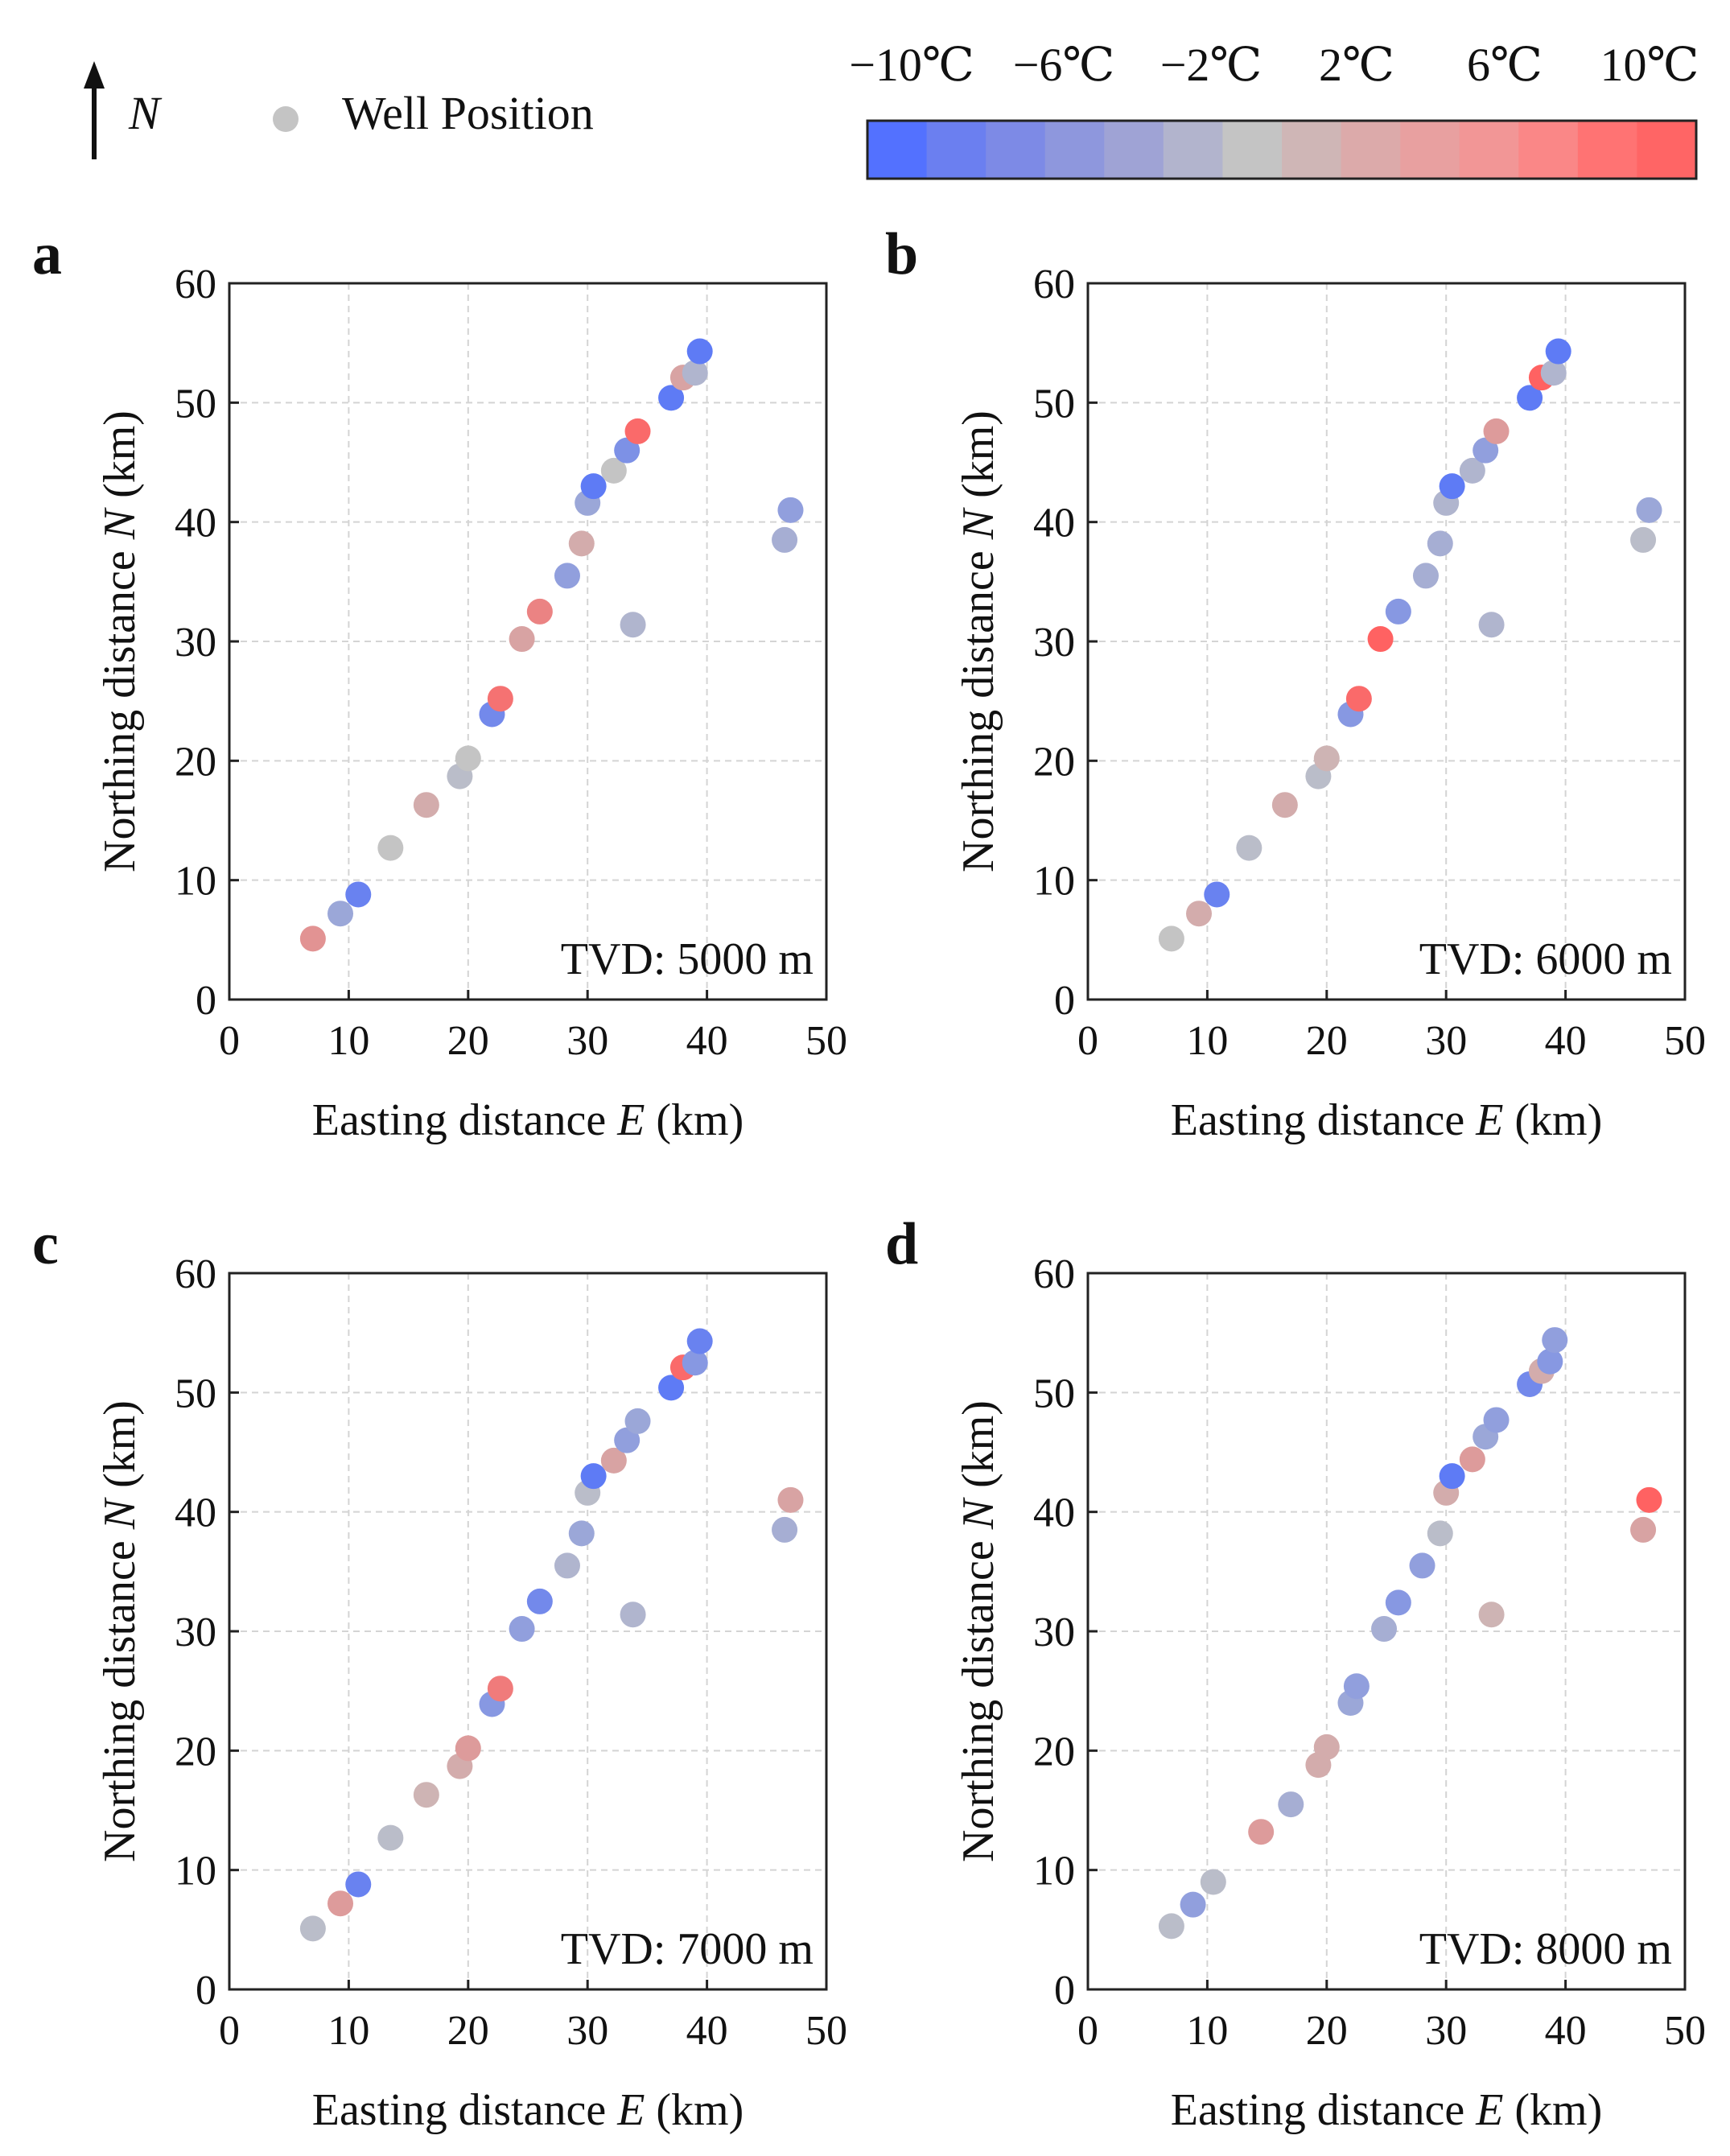 The height and width of the screenshot is (2156, 1730). Describe the element at coordinates (195, 1632) in the screenshot. I see `y-tick-label: 30` at that location.